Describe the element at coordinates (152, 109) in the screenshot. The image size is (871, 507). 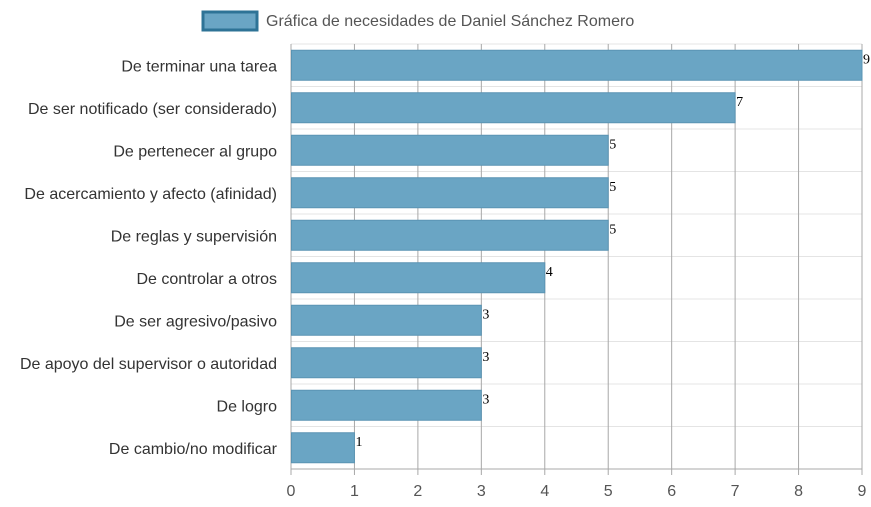
I see `category-label: De ser notificado (ser considerado)` at that location.